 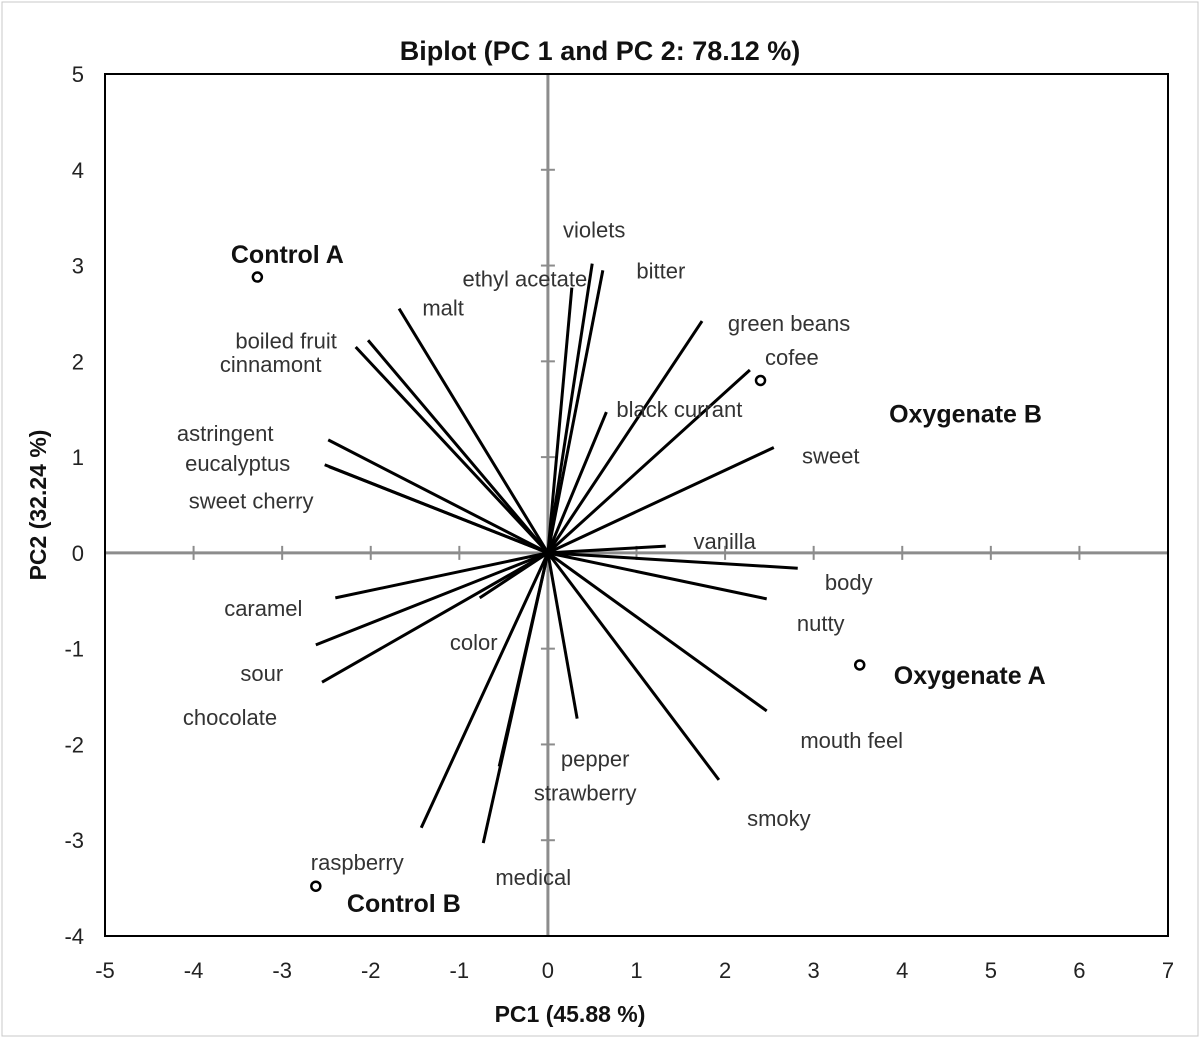 I want to click on x-tick-label: -4, so click(x=194, y=970).